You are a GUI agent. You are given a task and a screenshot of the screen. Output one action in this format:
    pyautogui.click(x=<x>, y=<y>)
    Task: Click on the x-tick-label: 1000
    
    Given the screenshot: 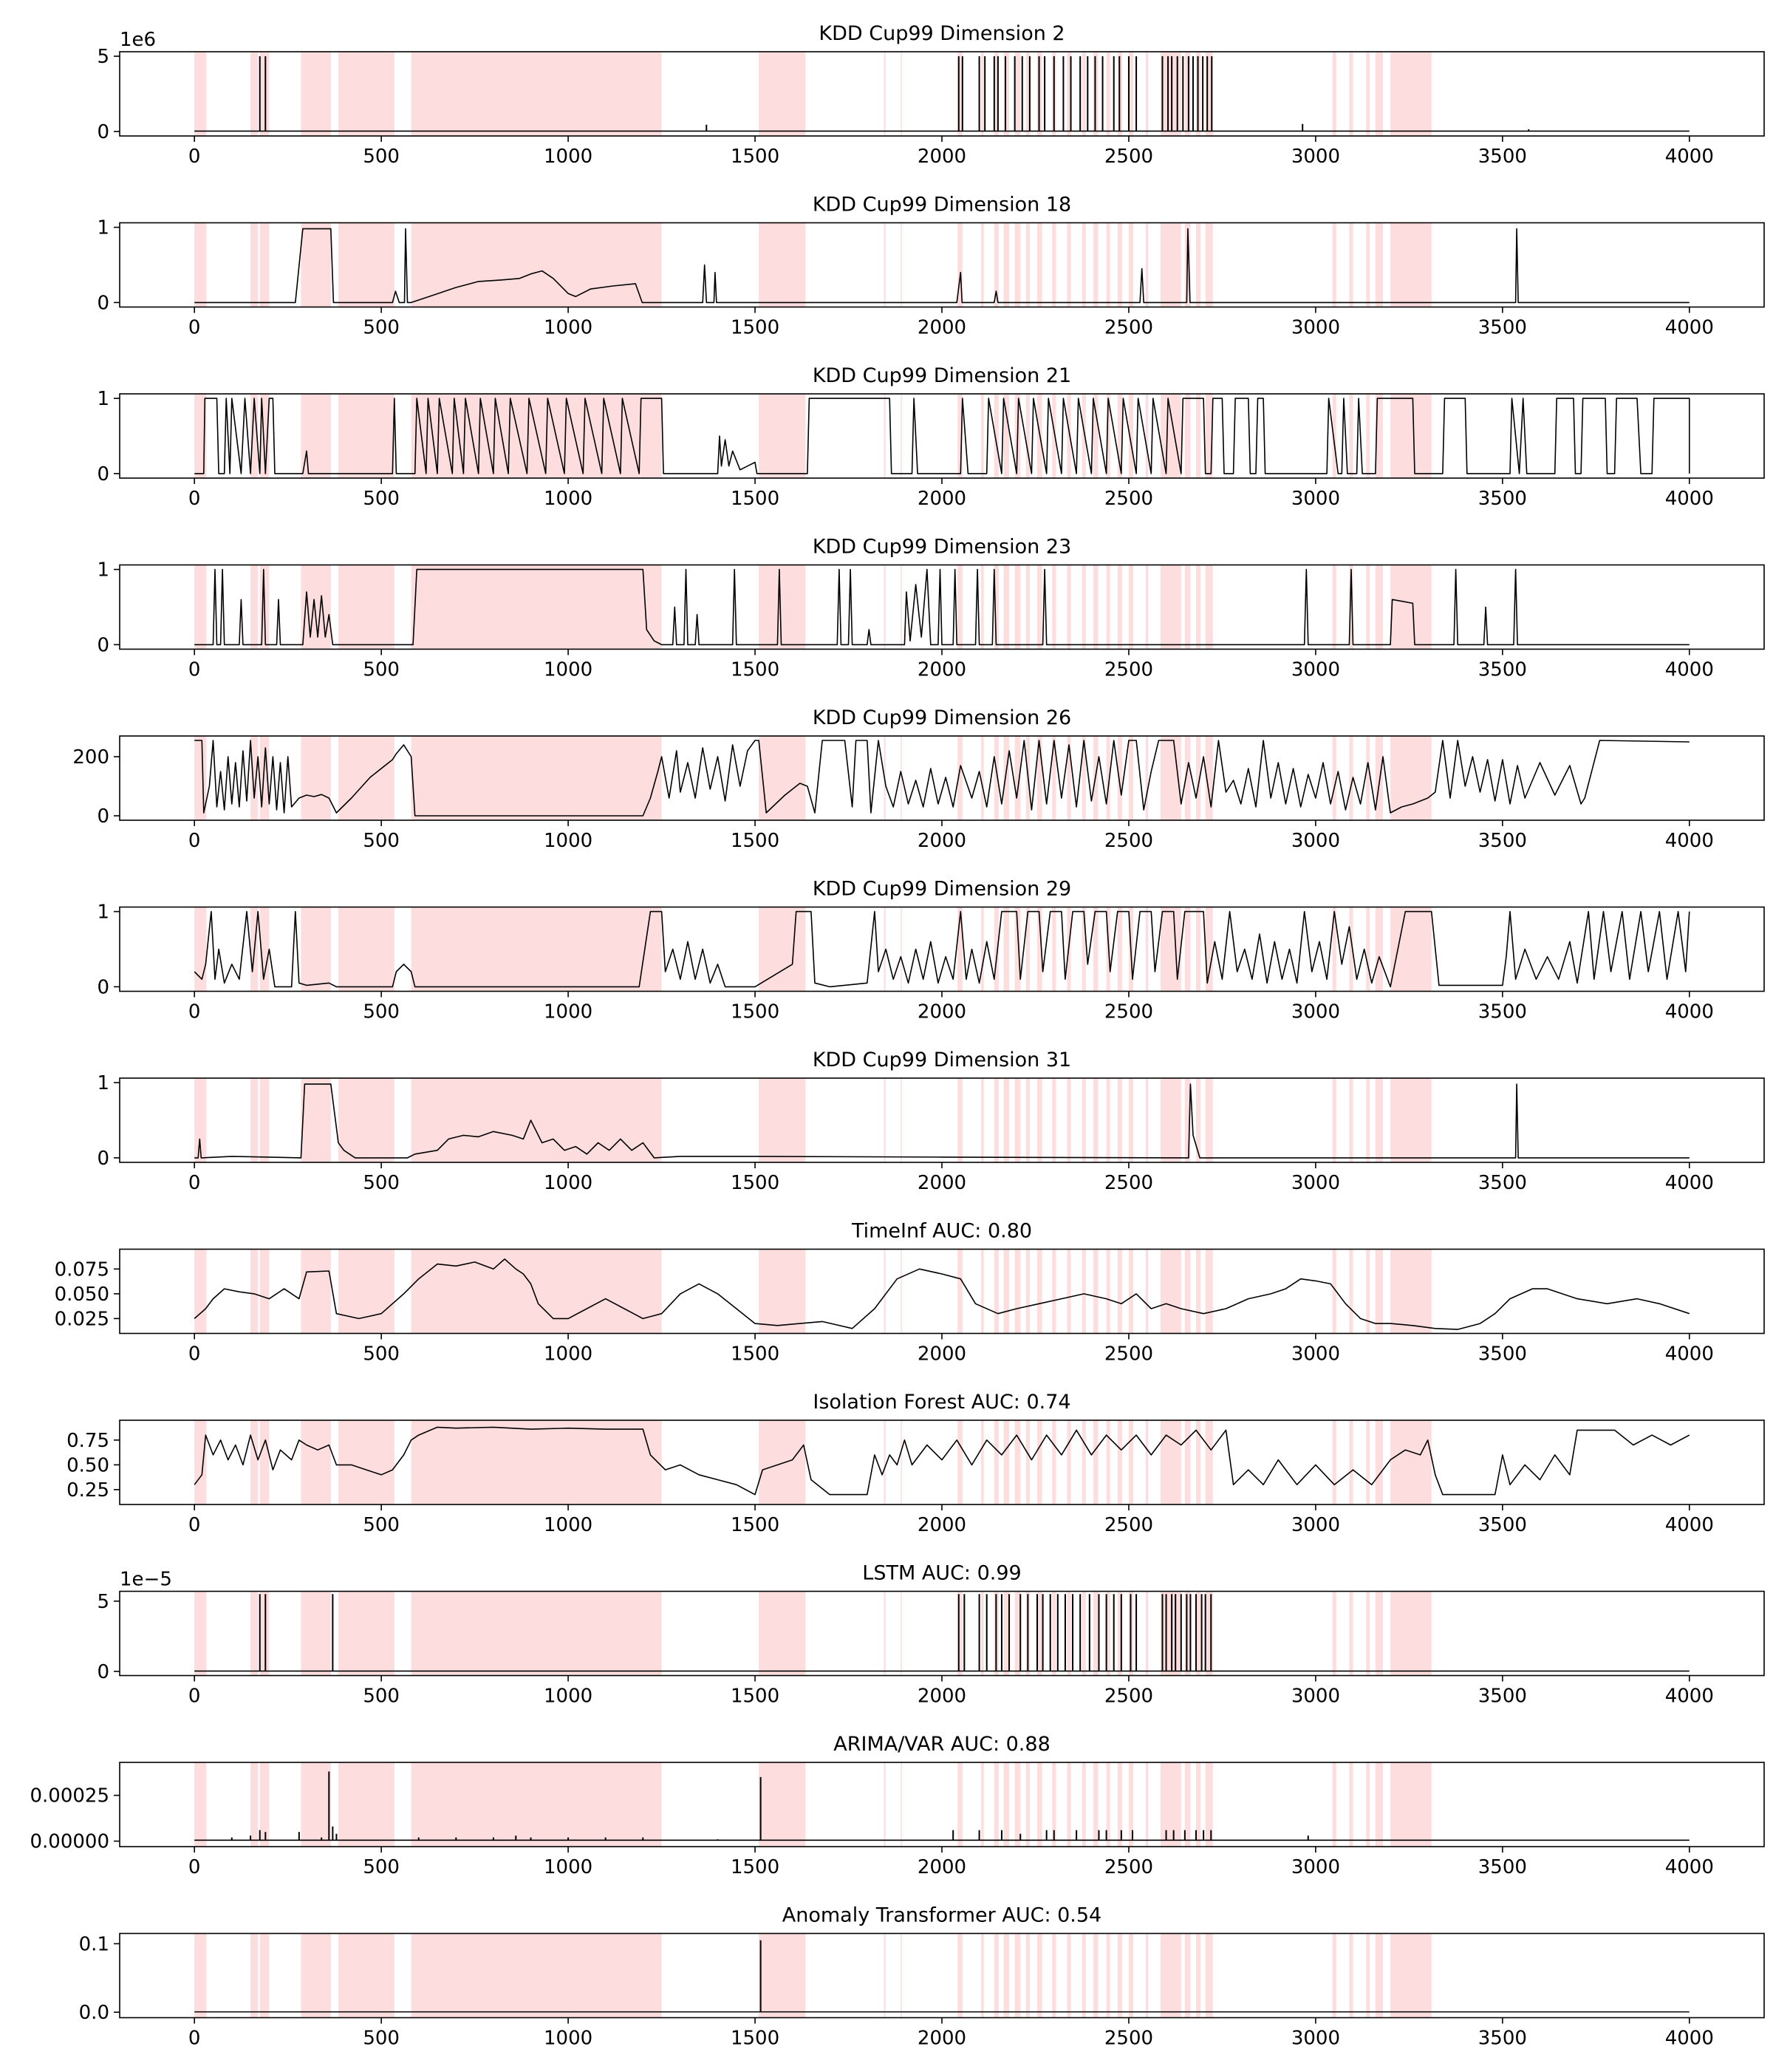 What is the action you would take?
    pyautogui.click(x=568, y=1697)
    